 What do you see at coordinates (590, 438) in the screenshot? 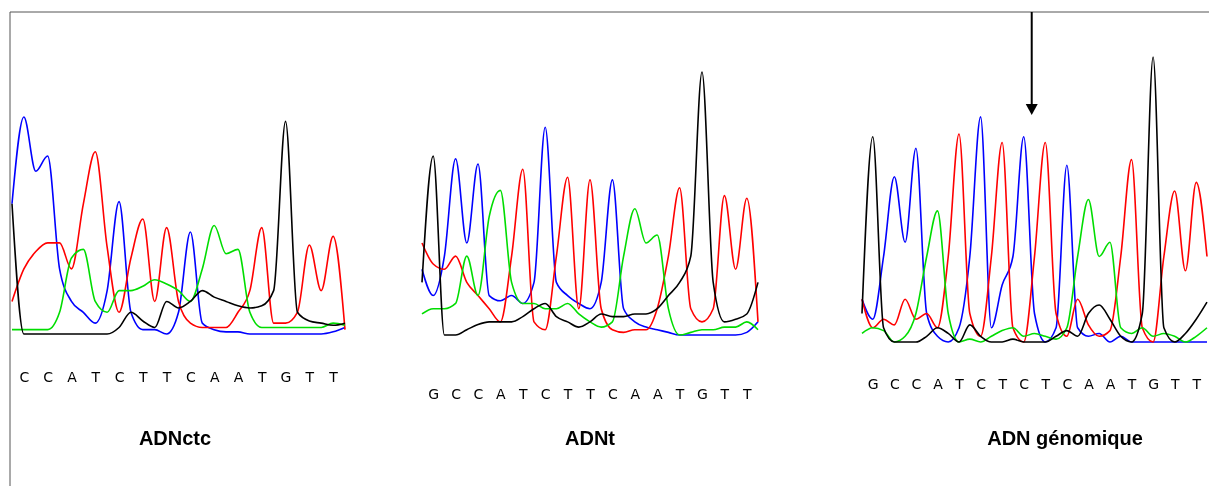
I see `text: ADNt` at bounding box center [590, 438].